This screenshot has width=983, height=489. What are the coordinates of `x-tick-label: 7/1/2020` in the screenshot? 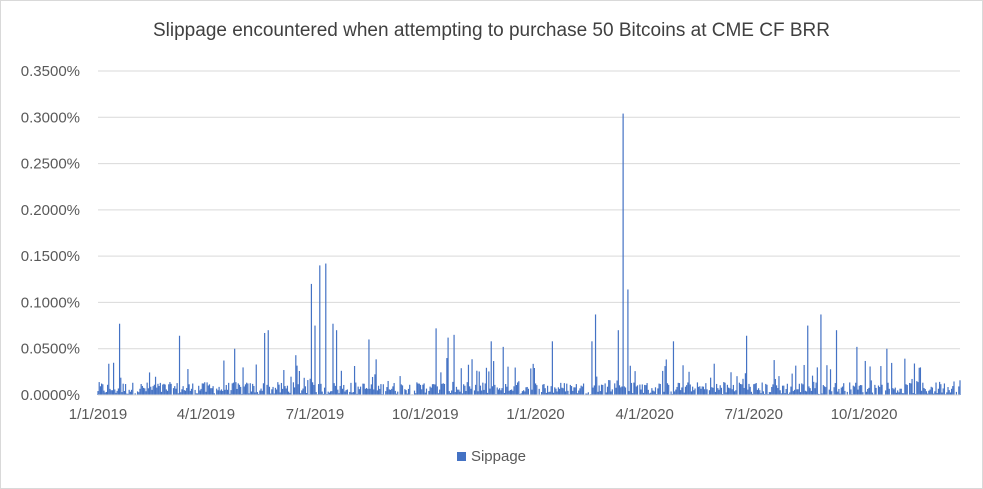 It's located at (754, 414).